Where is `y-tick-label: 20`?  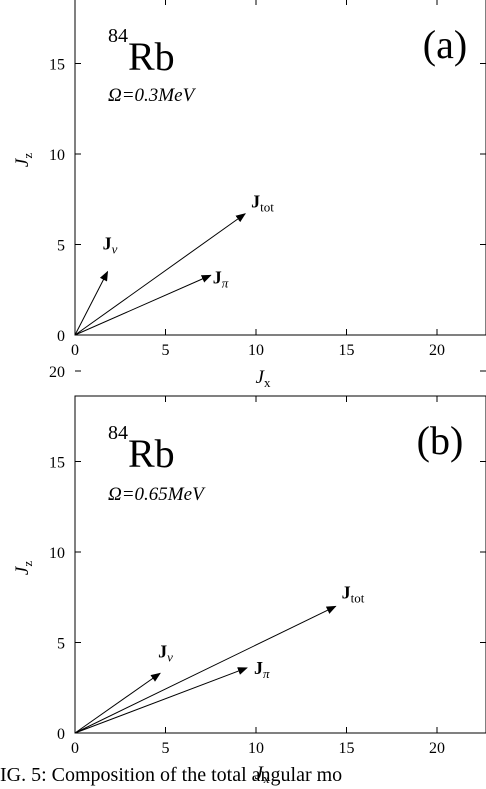 y-tick-label: 20 is located at coordinates (57, 372).